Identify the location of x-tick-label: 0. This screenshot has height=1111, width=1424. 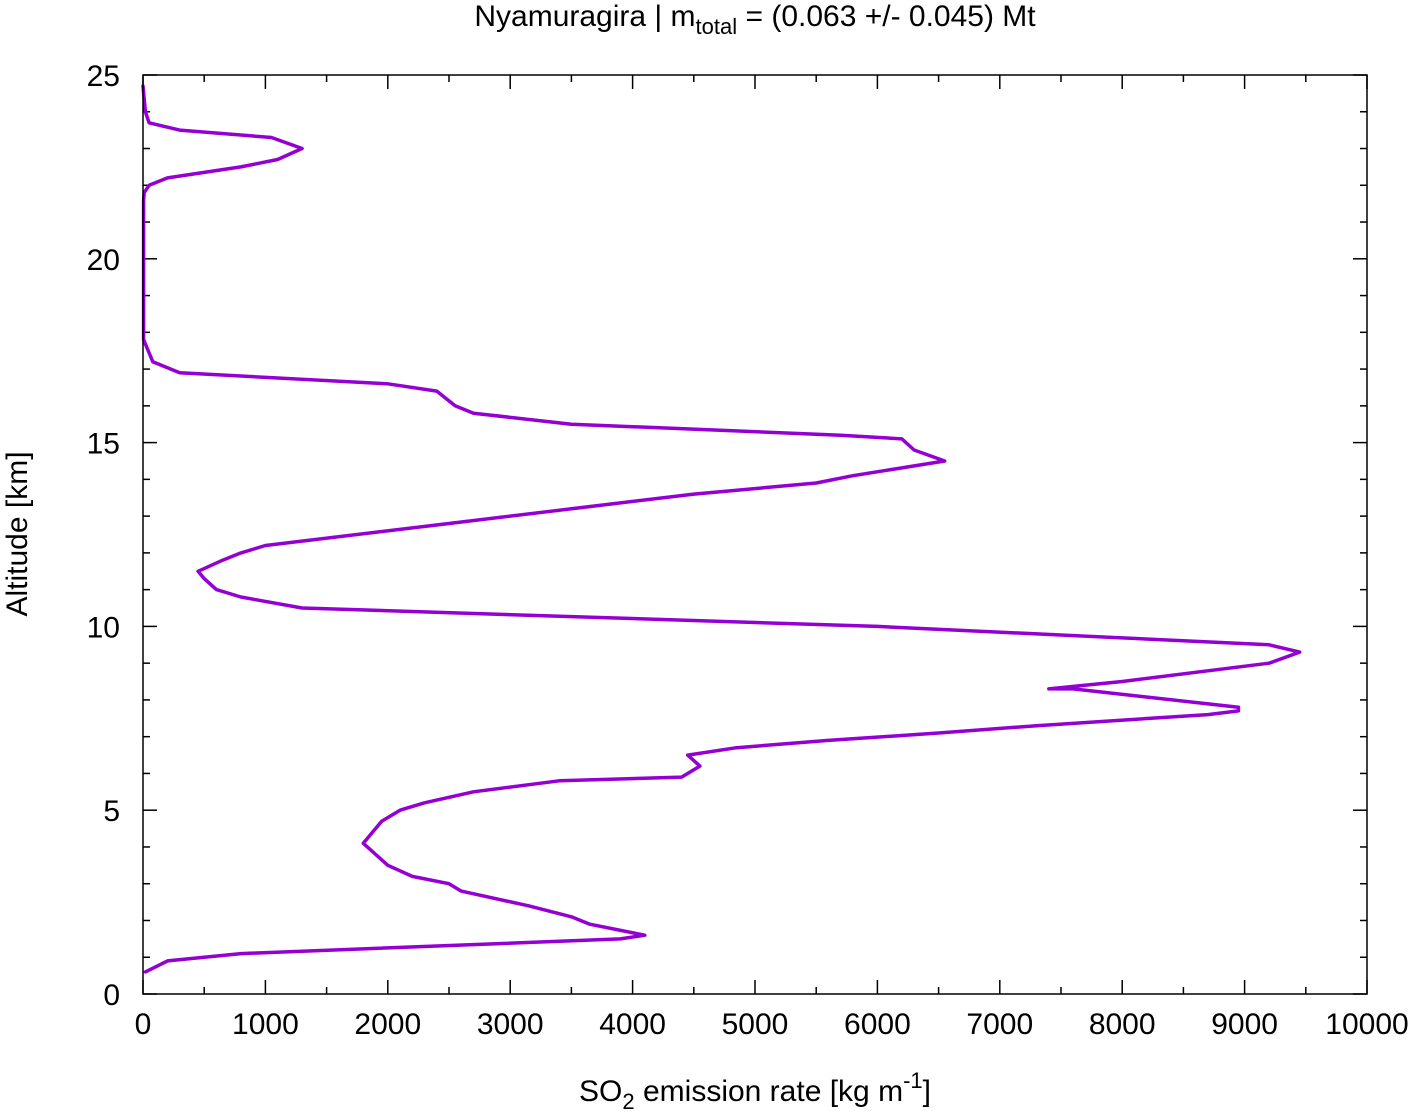
(143, 1024).